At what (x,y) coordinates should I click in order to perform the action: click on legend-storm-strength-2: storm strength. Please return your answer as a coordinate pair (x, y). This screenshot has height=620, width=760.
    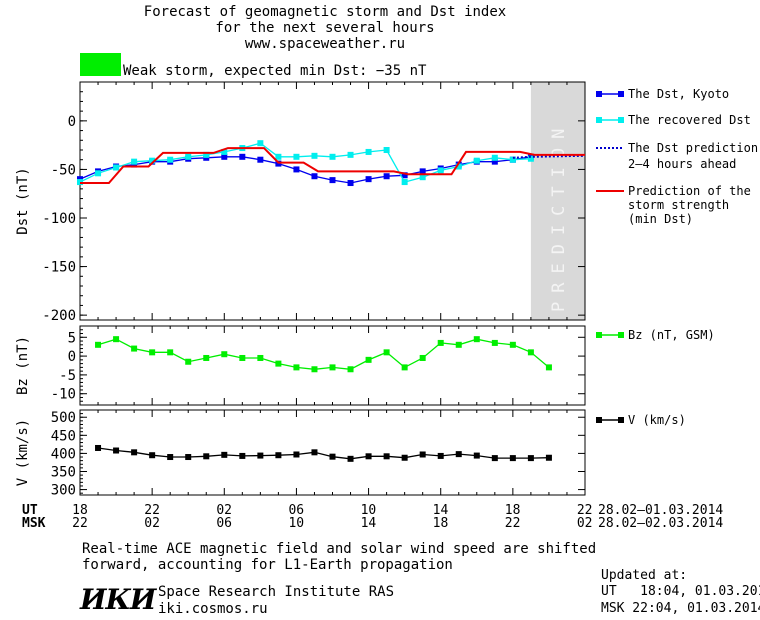
    Looking at the image, I should click on (679, 205).